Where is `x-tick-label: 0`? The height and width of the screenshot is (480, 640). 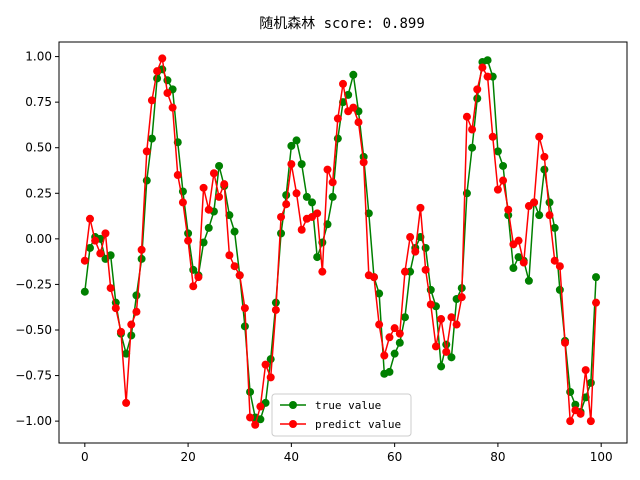 x-tick-label: 0 is located at coordinates (85, 457).